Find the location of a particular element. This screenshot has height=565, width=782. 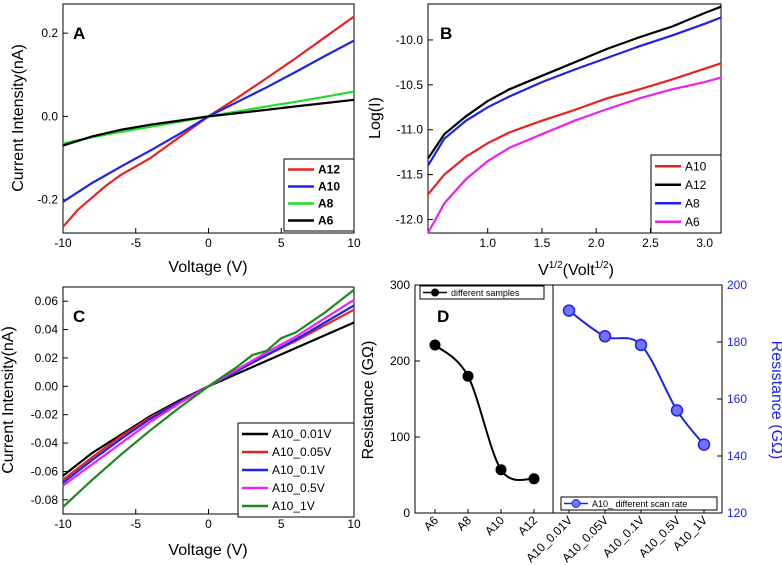

pA-series-a12 is located at coordinates (208, 121).